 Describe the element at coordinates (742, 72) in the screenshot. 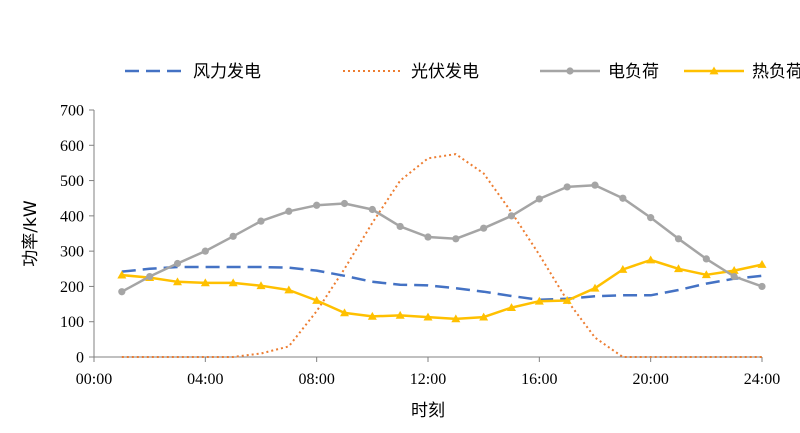

I see `legend-item: 热负荷` at that location.